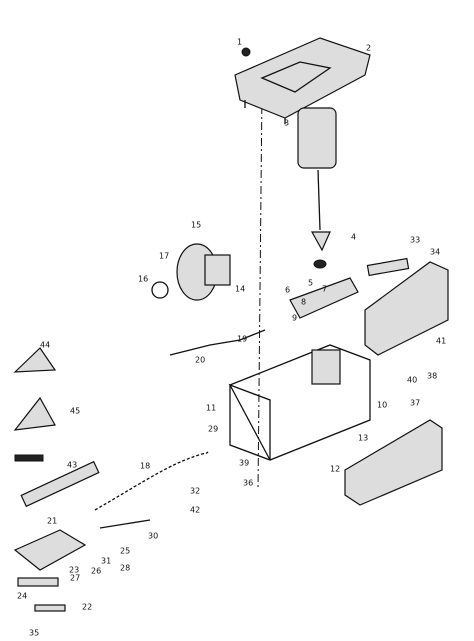  What do you see at coordinates (412, 380) in the screenshot?
I see `callout: 40` at bounding box center [412, 380].